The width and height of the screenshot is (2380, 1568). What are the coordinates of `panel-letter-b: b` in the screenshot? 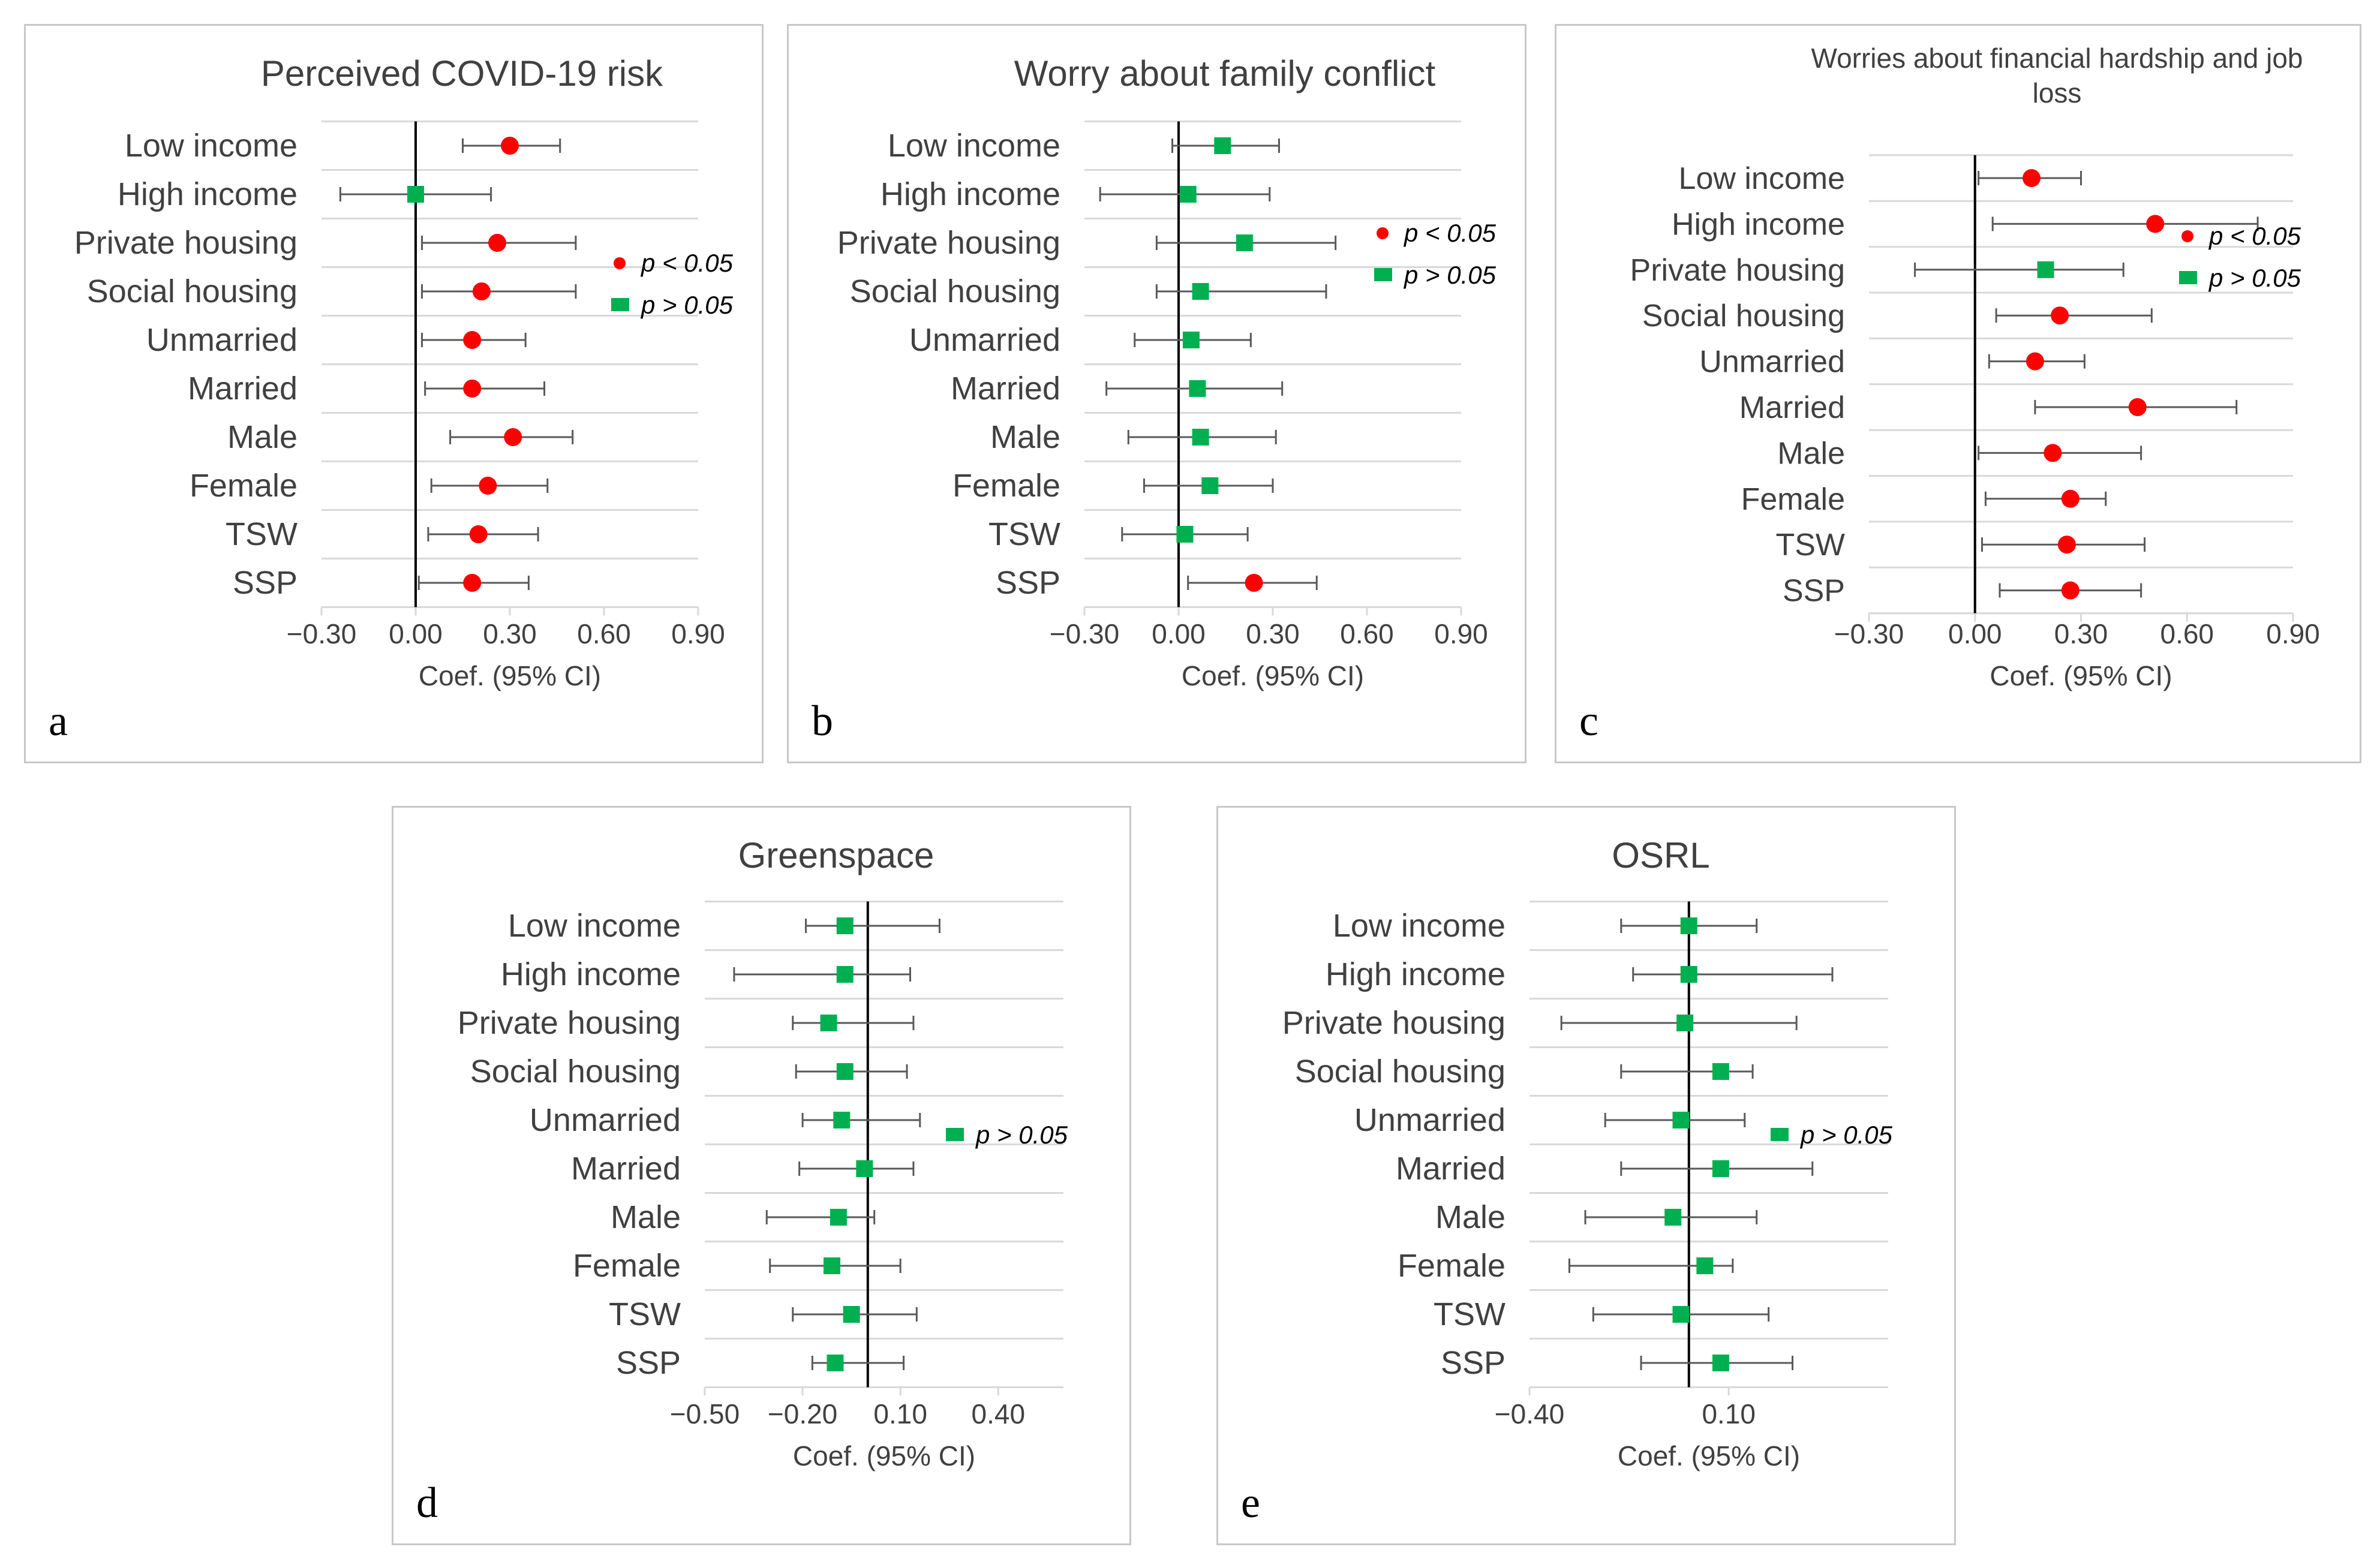 It's located at (822, 721).